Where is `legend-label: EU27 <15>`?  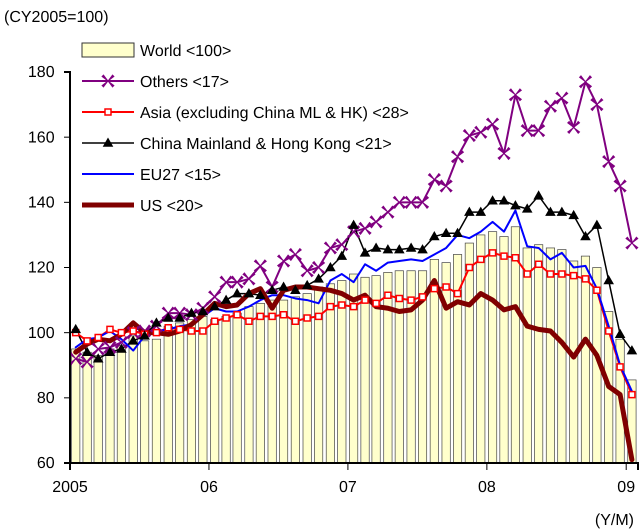 legend-label: EU27 <15> is located at coordinates (180, 175).